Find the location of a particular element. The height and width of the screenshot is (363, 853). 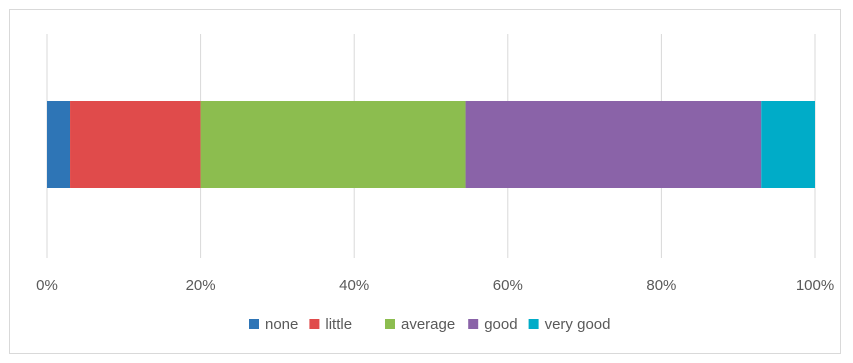

bar-segment-little is located at coordinates (135, 144).